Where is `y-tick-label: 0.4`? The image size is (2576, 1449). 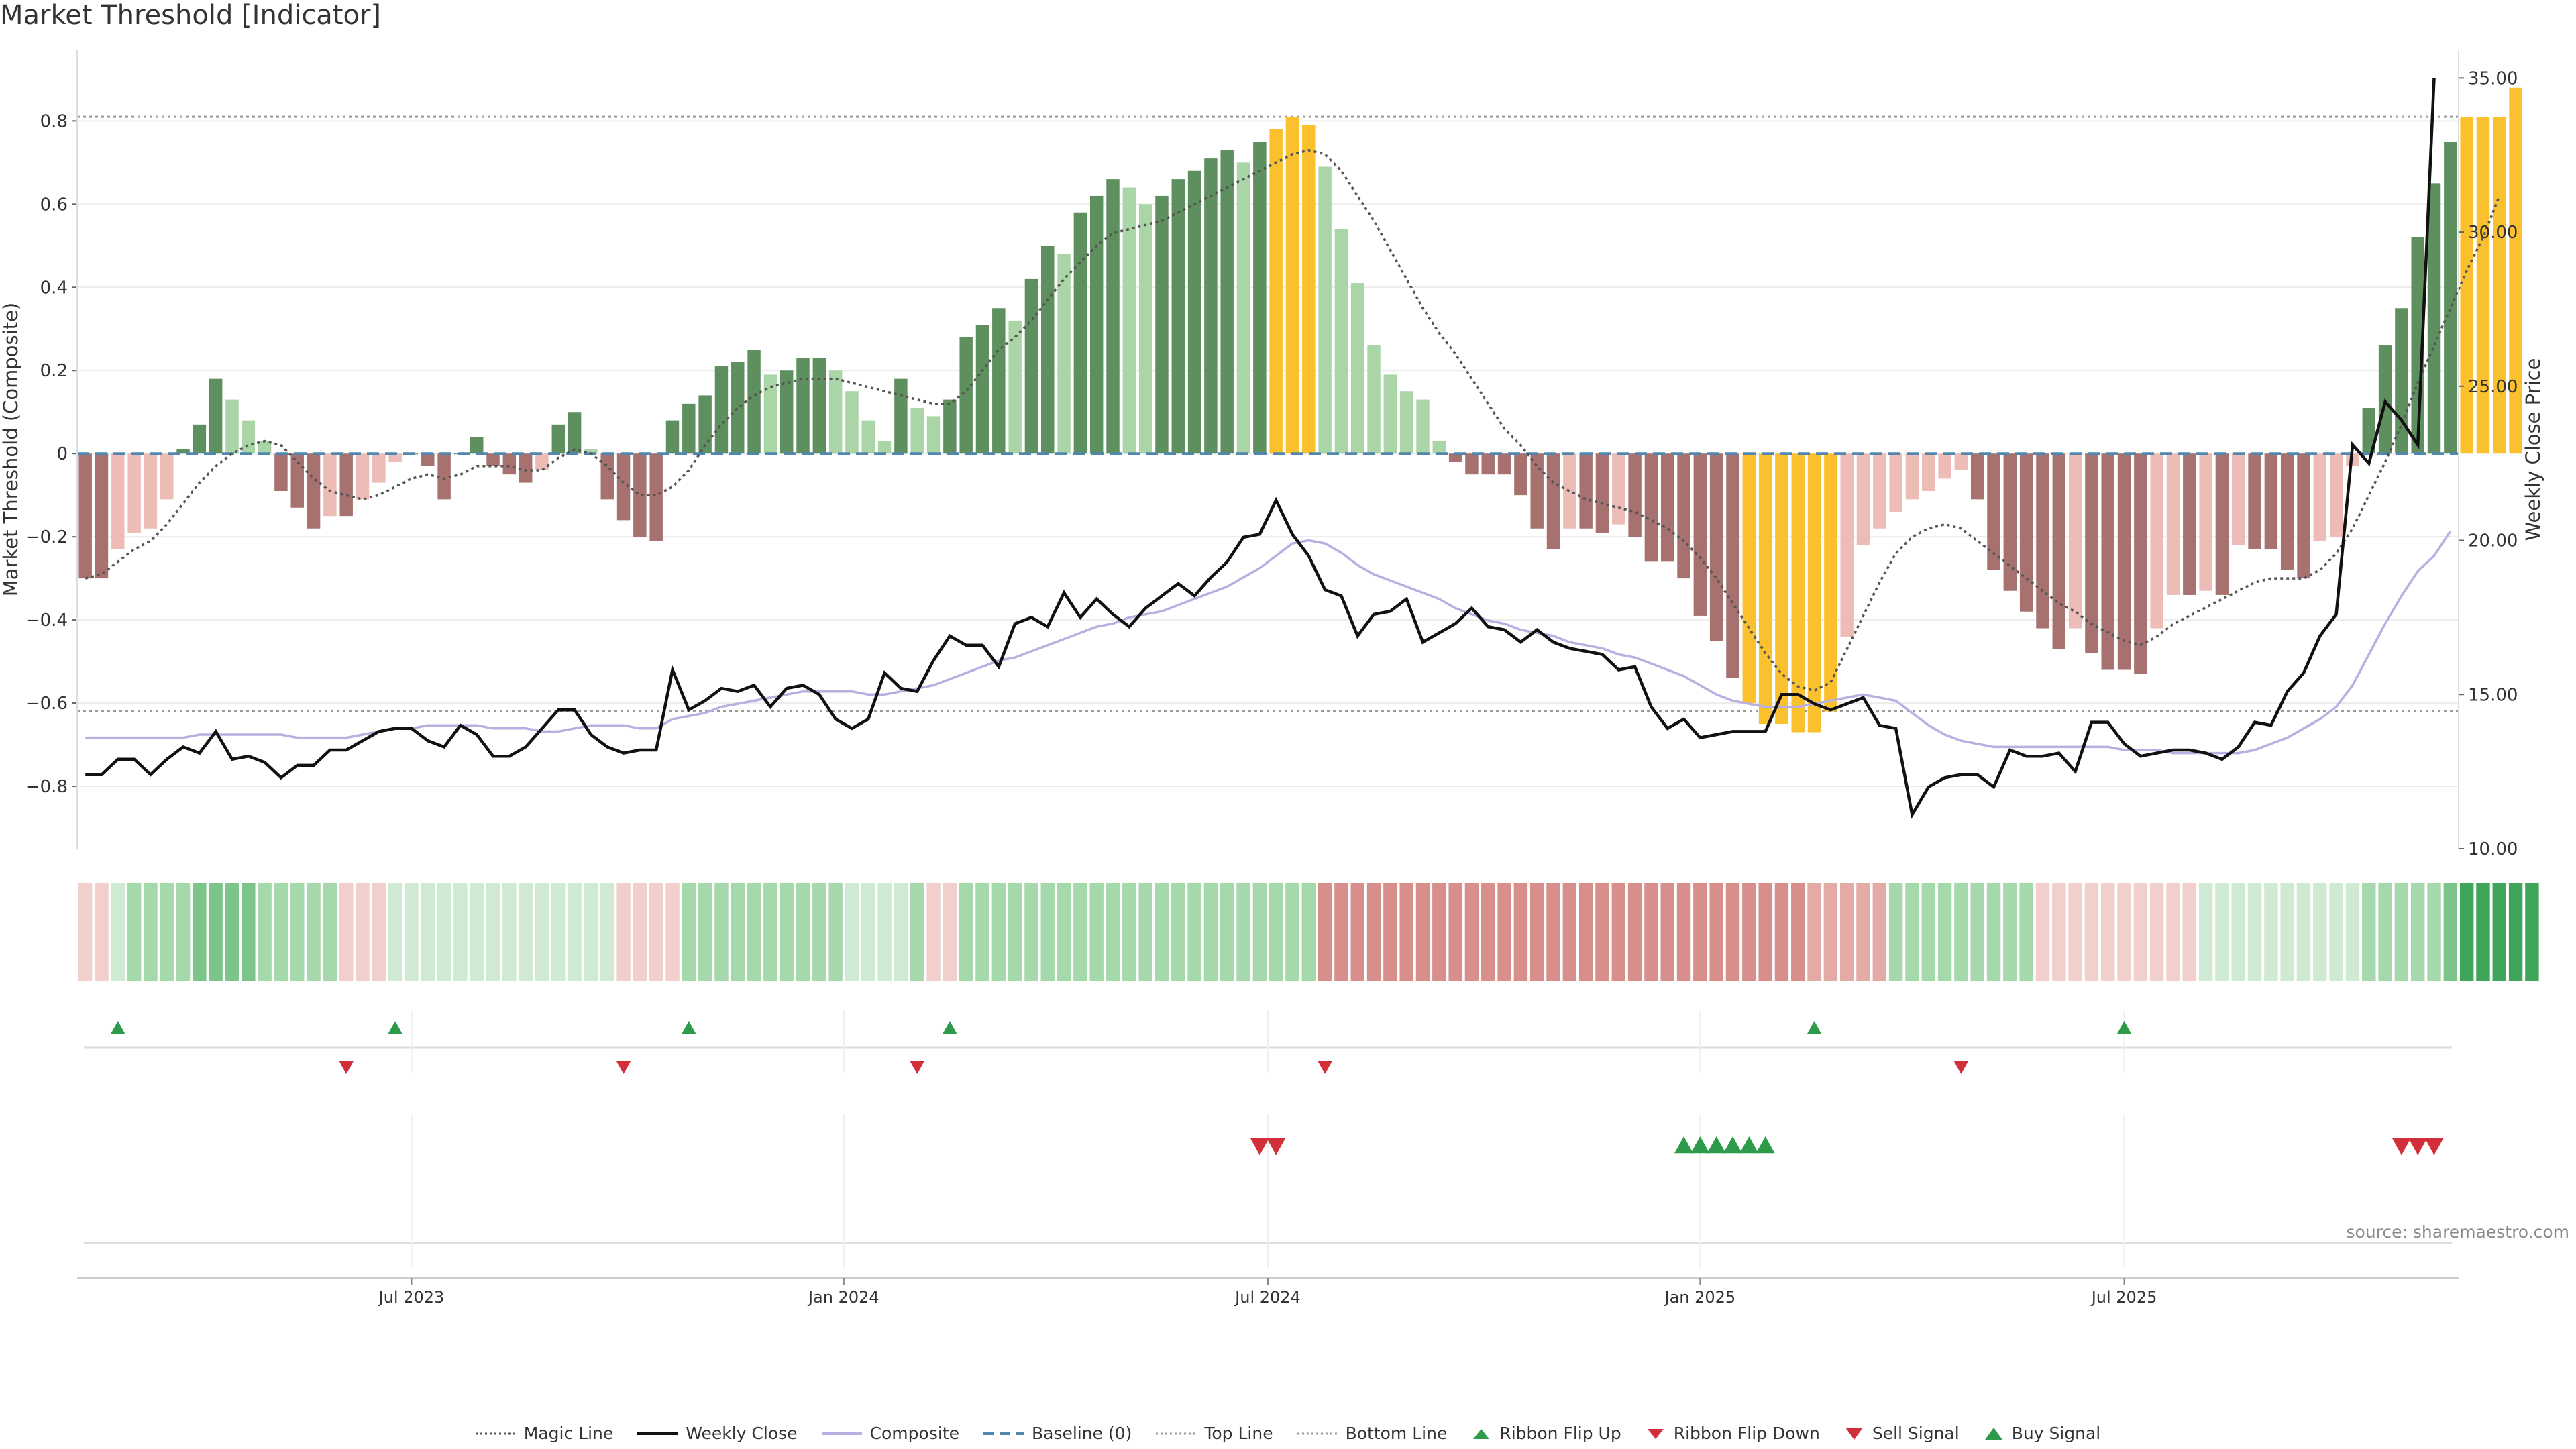
y-tick-label: 0.4 is located at coordinates (54, 288).